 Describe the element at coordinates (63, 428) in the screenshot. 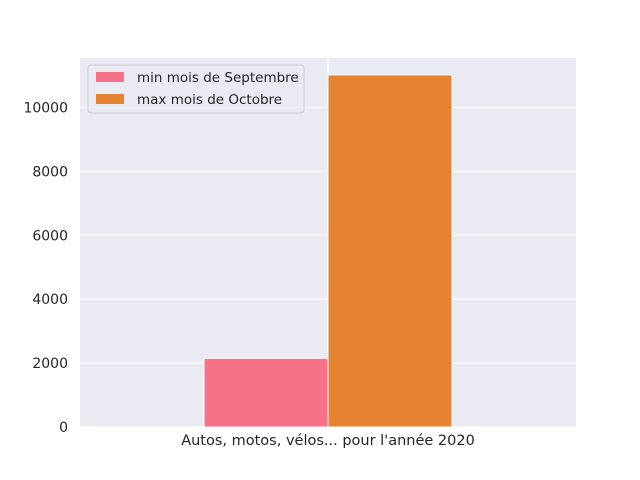

I see `y-tick-label: 0` at that location.